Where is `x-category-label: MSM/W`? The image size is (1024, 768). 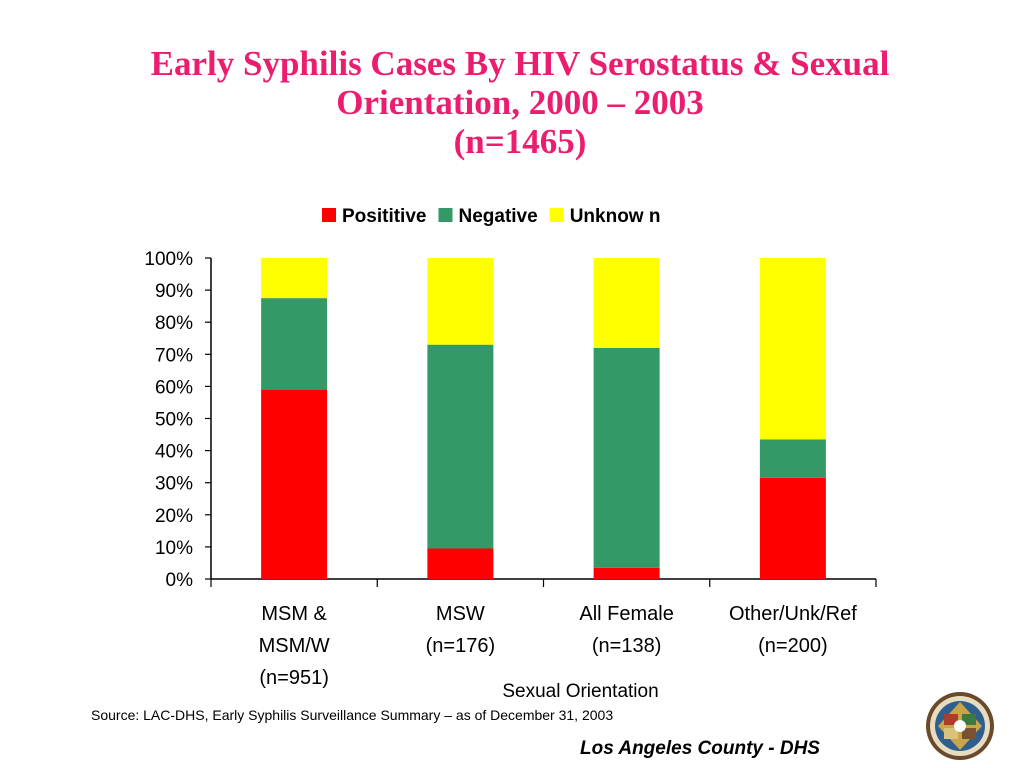 x-category-label: MSM/W is located at coordinates (294, 646).